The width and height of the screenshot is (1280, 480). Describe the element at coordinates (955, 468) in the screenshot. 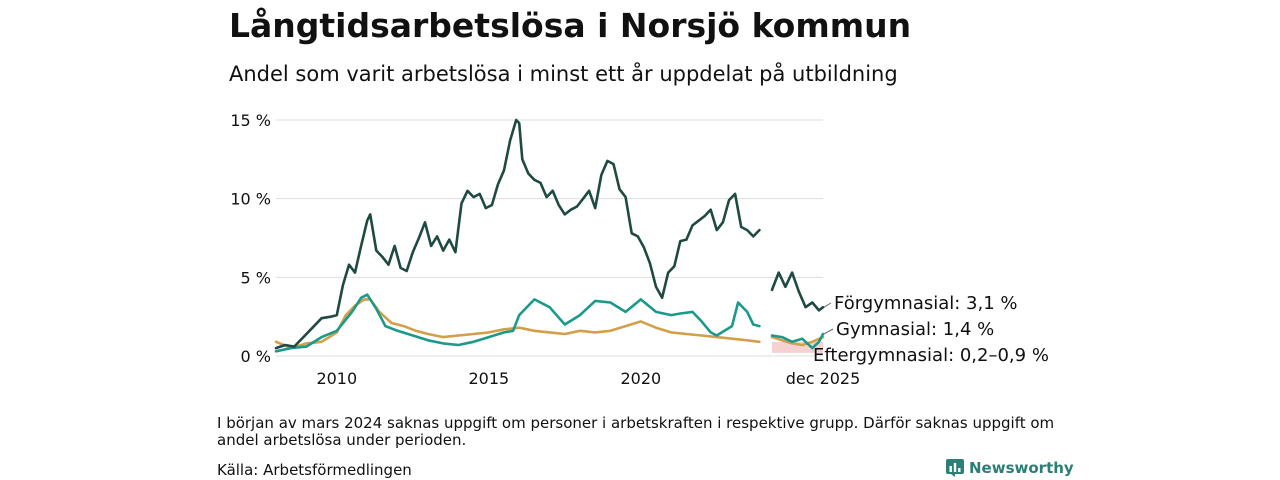

I see `newsworthy-icon` at that location.